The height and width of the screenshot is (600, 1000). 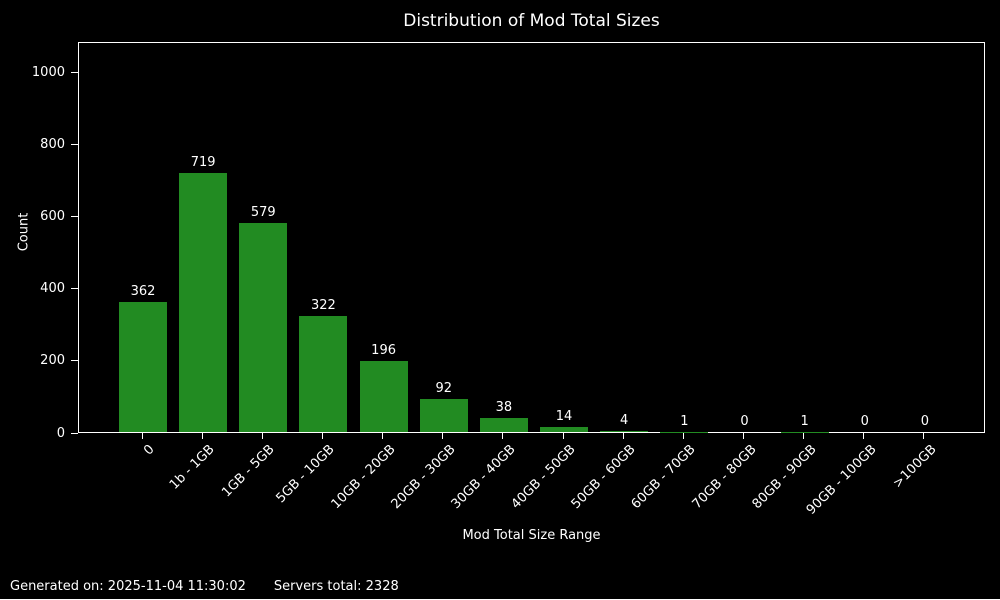 I want to click on x-tick-label: 5GB - 10GB, so click(x=306, y=474).